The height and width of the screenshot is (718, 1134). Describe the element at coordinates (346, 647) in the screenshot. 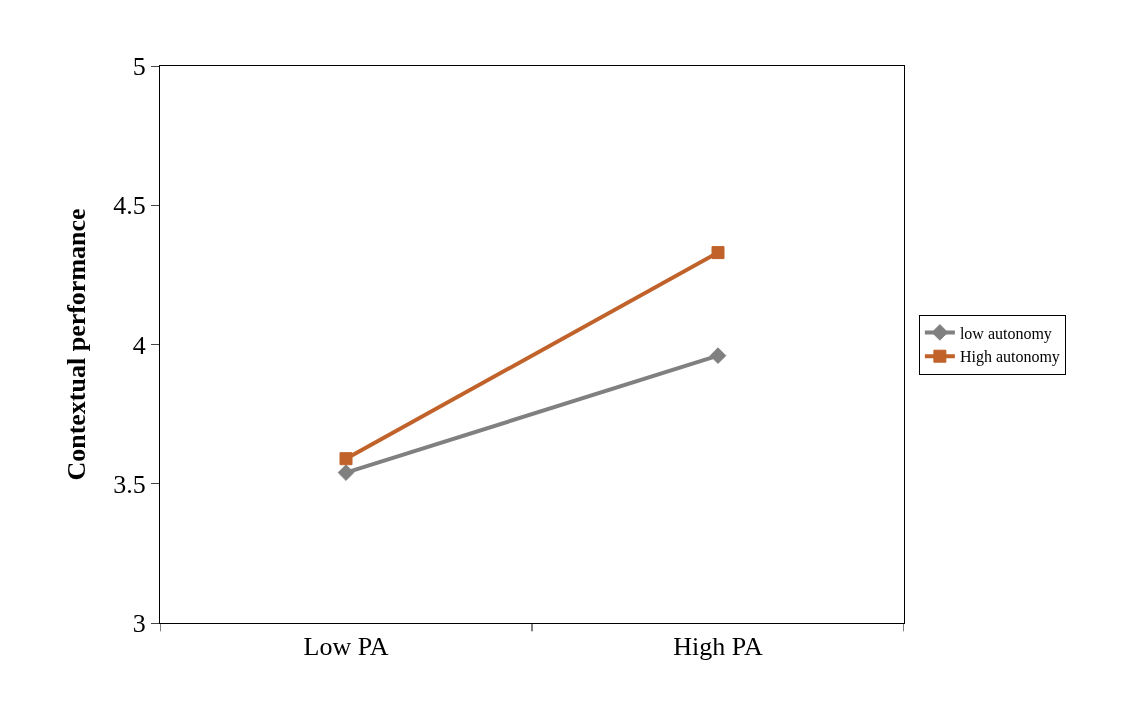

I see `x-tick-label: Low PA` at that location.